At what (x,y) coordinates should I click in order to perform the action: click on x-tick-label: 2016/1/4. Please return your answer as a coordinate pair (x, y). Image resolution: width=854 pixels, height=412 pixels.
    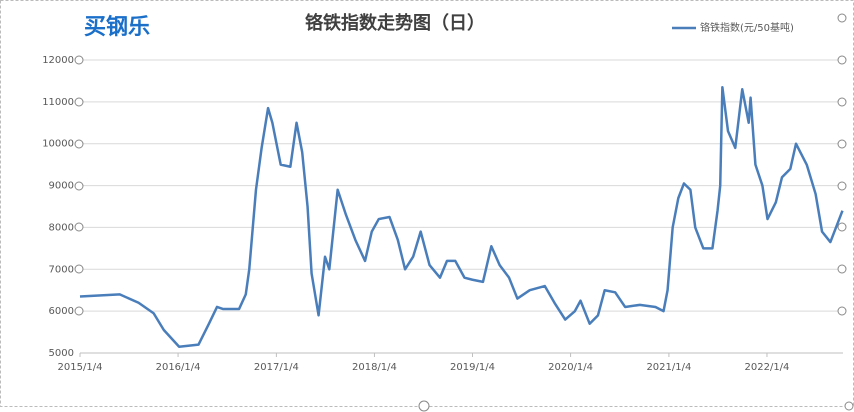
    Looking at the image, I should click on (178, 367).